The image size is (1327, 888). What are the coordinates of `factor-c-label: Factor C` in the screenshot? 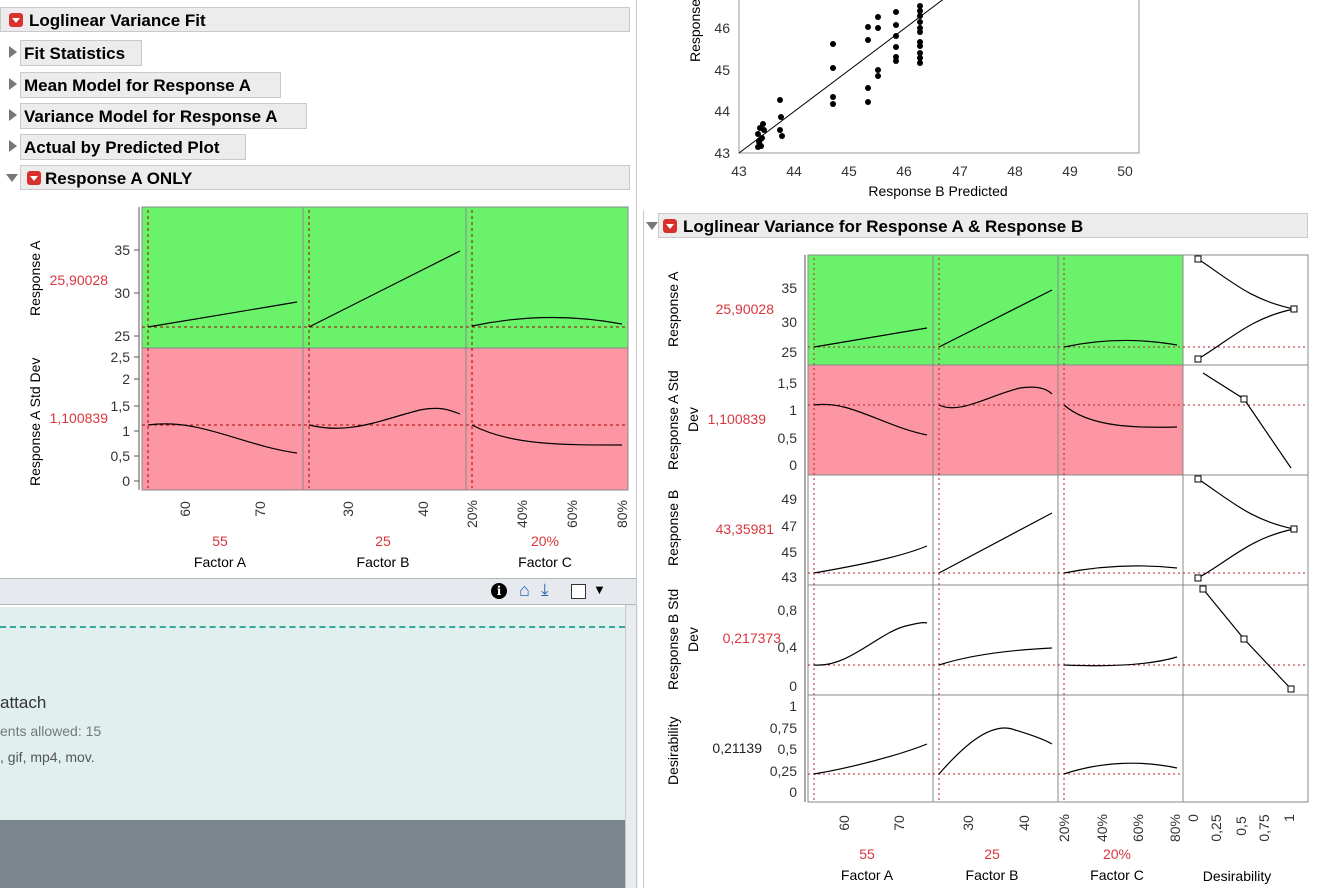 It's located at (545, 562).